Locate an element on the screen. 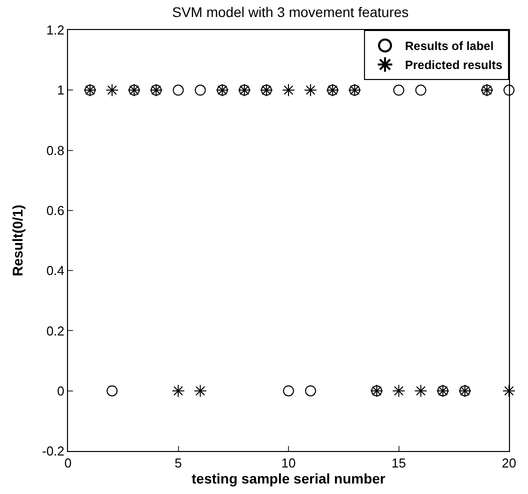 The height and width of the screenshot is (494, 528). chart-title: SVM model with 3 movement features is located at coordinates (290, 12).